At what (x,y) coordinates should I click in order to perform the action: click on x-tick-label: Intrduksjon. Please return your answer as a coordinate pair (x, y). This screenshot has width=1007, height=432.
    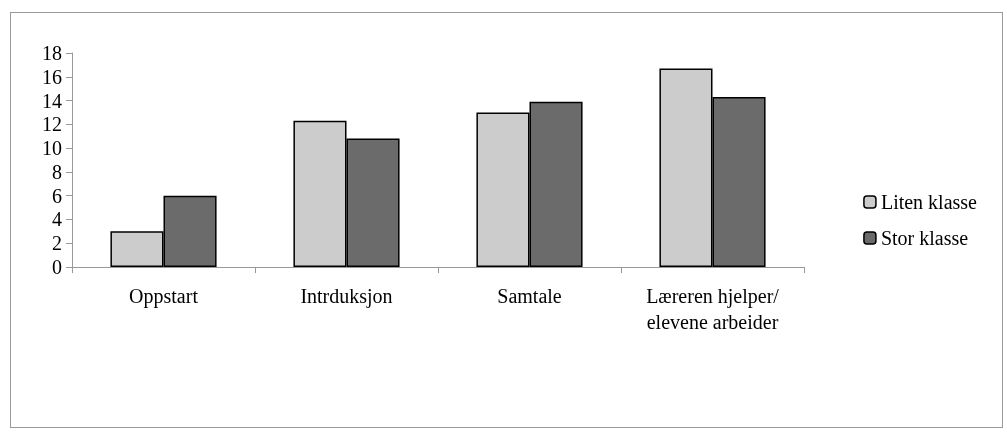
    Looking at the image, I should click on (346, 296).